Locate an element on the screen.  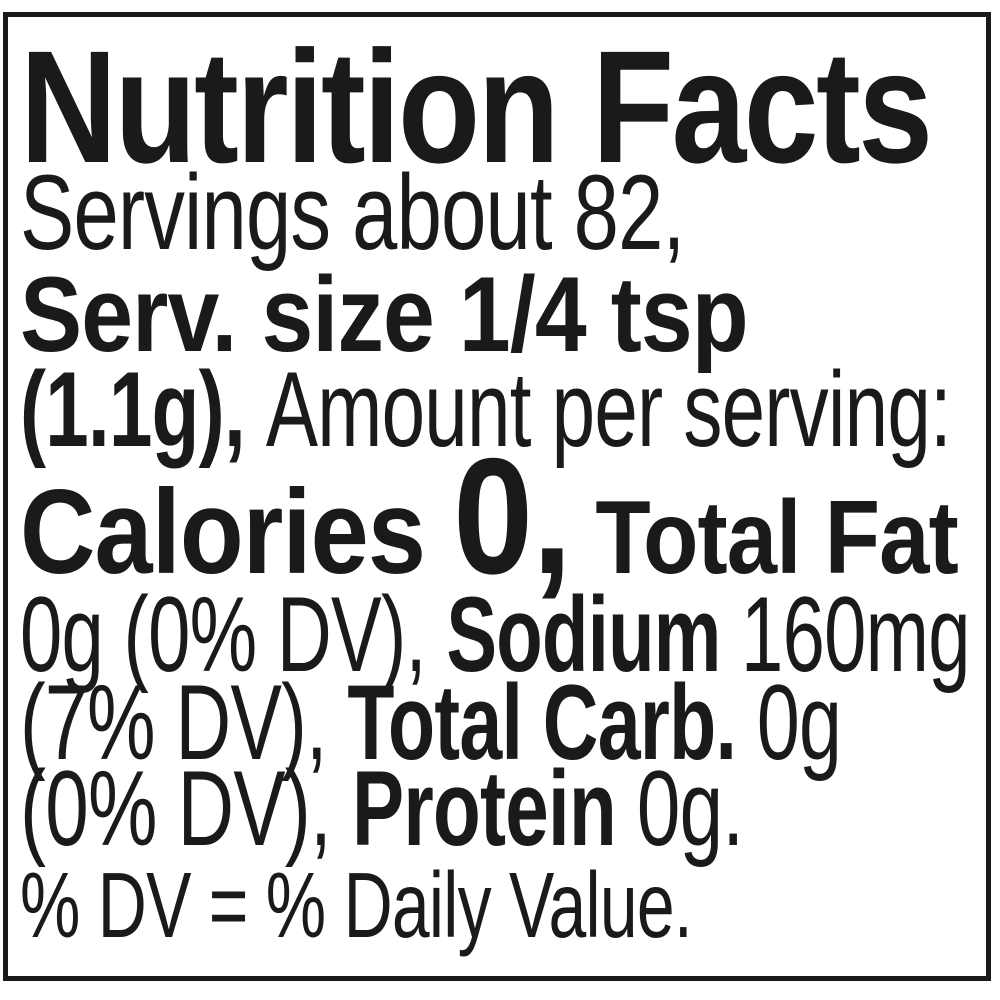
protein-line: (0% DV), Protein 0g. is located at coordinates (510, 808).